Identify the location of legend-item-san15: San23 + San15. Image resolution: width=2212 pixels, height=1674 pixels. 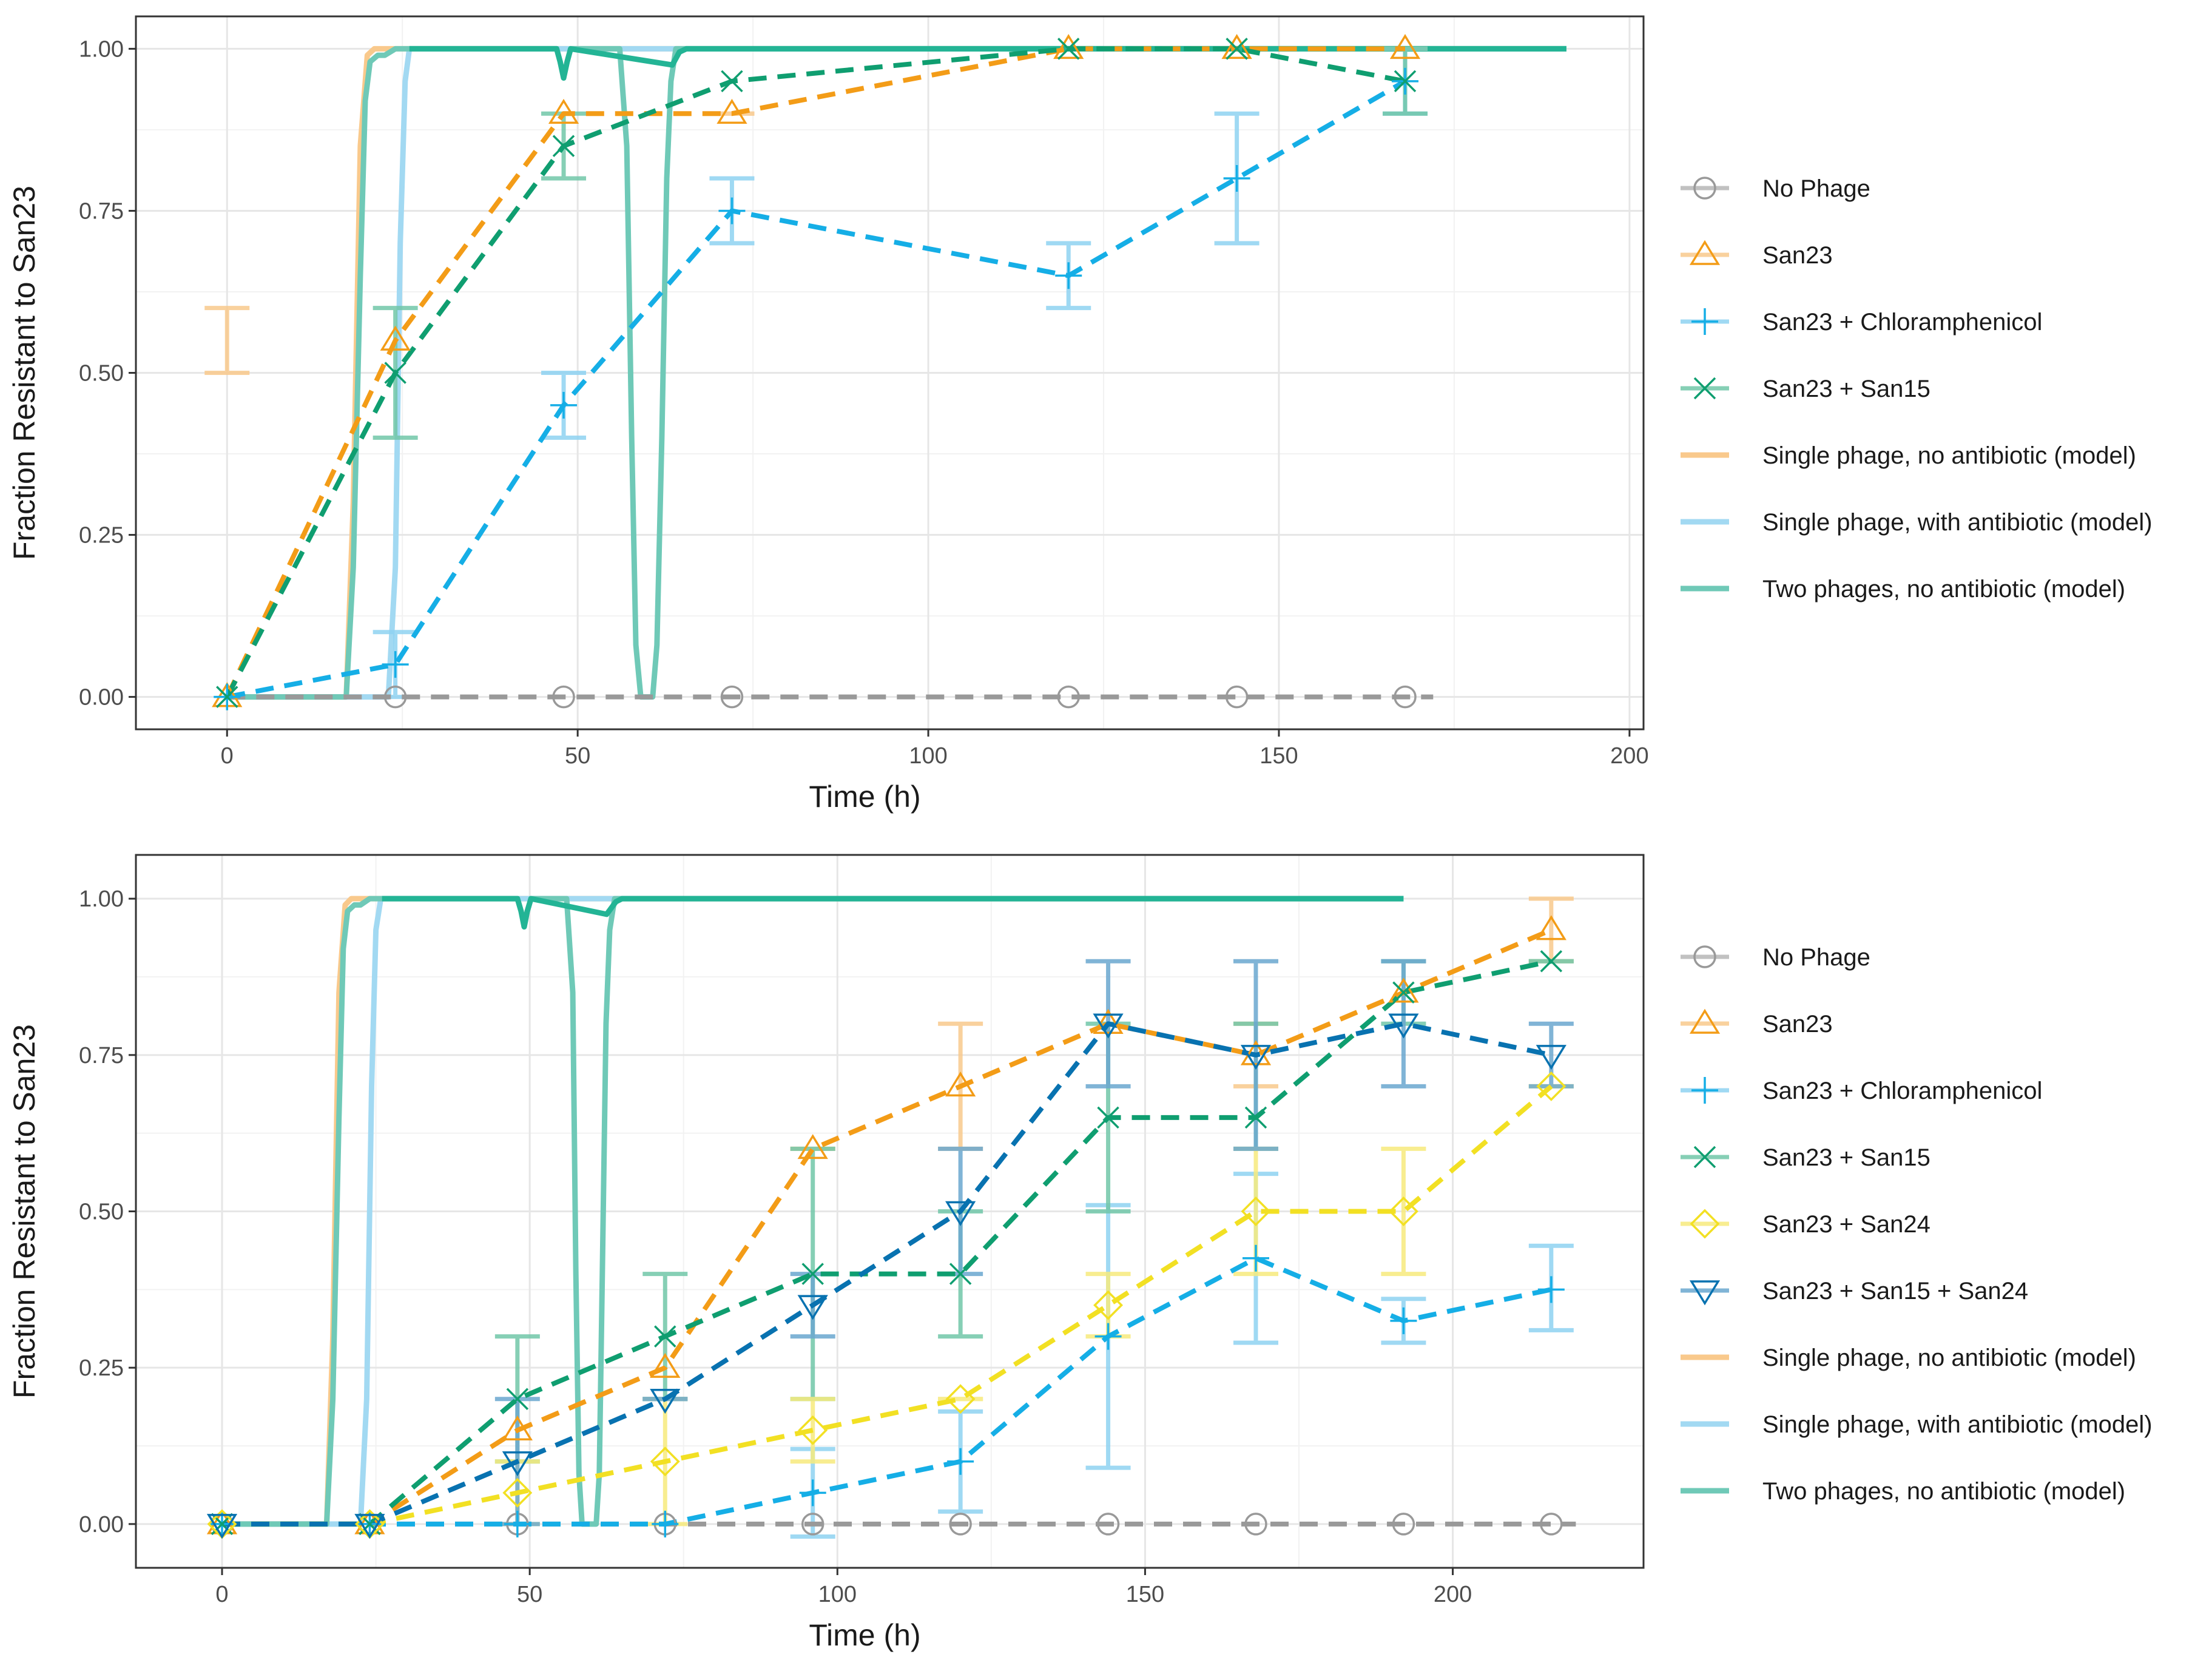
(1805, 389).